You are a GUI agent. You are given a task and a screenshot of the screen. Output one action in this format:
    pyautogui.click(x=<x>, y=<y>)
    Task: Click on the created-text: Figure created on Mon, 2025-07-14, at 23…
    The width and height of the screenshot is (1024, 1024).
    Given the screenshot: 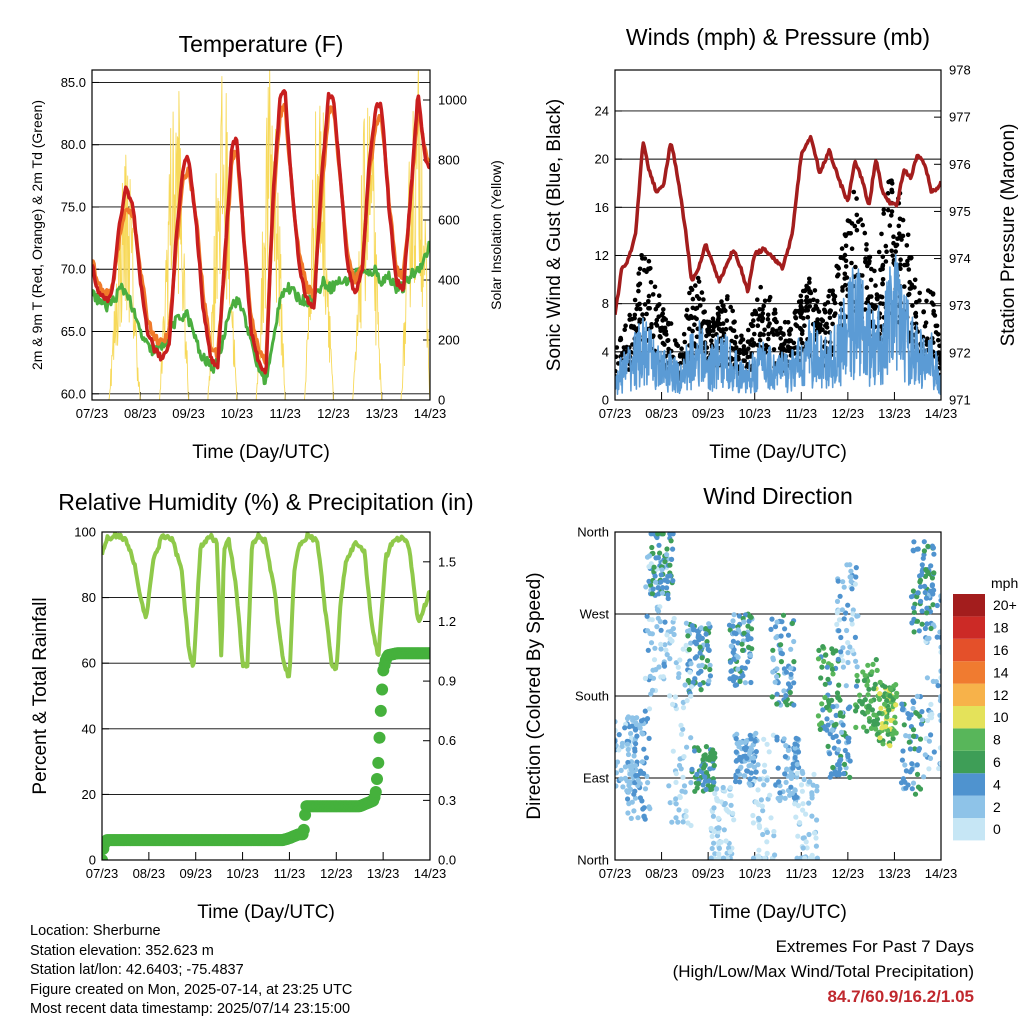 What is the action you would take?
    pyautogui.click(x=191, y=989)
    